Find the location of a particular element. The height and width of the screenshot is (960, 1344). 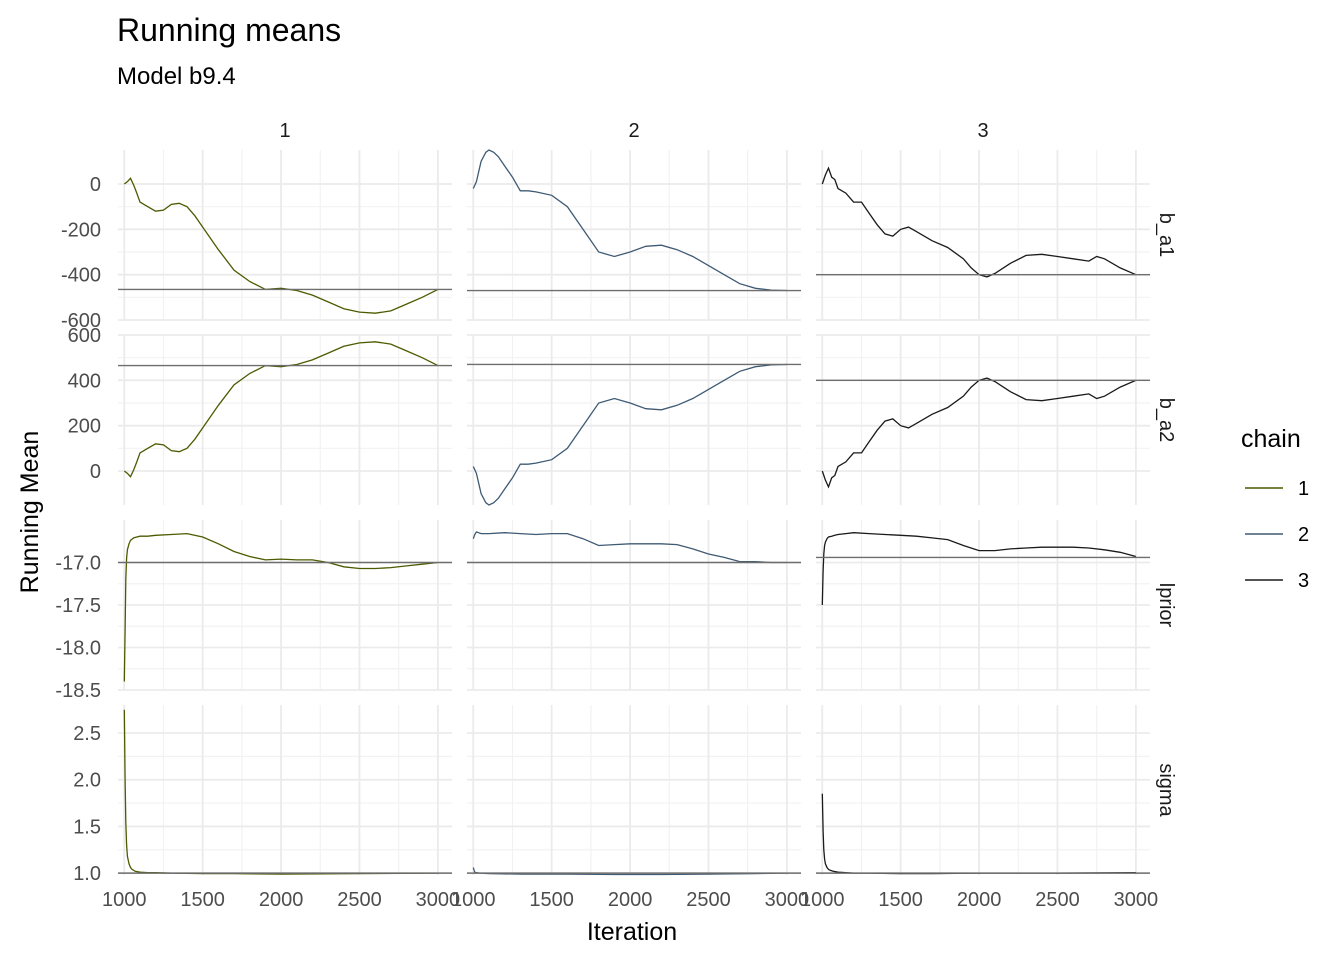

facet-strip-row-b_a2: b_a2 is located at coordinates (1166, 420).